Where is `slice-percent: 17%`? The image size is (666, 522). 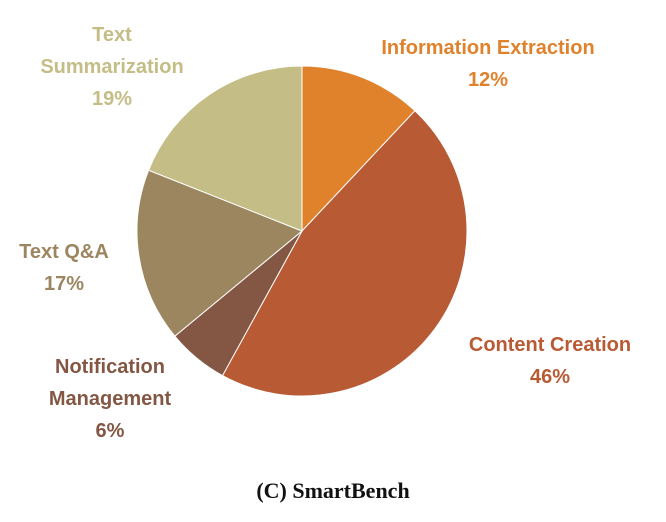
slice-percent: 17% is located at coordinates (64, 284).